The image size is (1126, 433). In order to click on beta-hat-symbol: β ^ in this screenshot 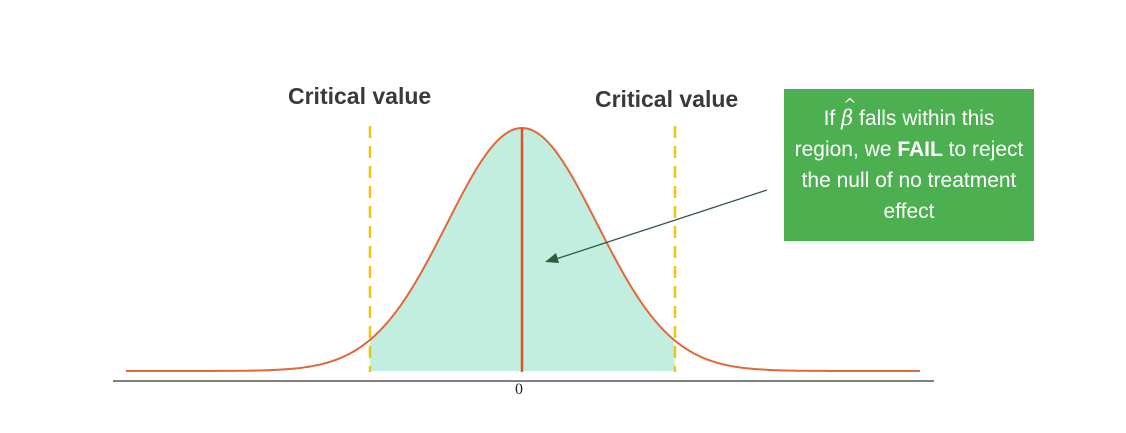, I will do `click(848, 114)`.